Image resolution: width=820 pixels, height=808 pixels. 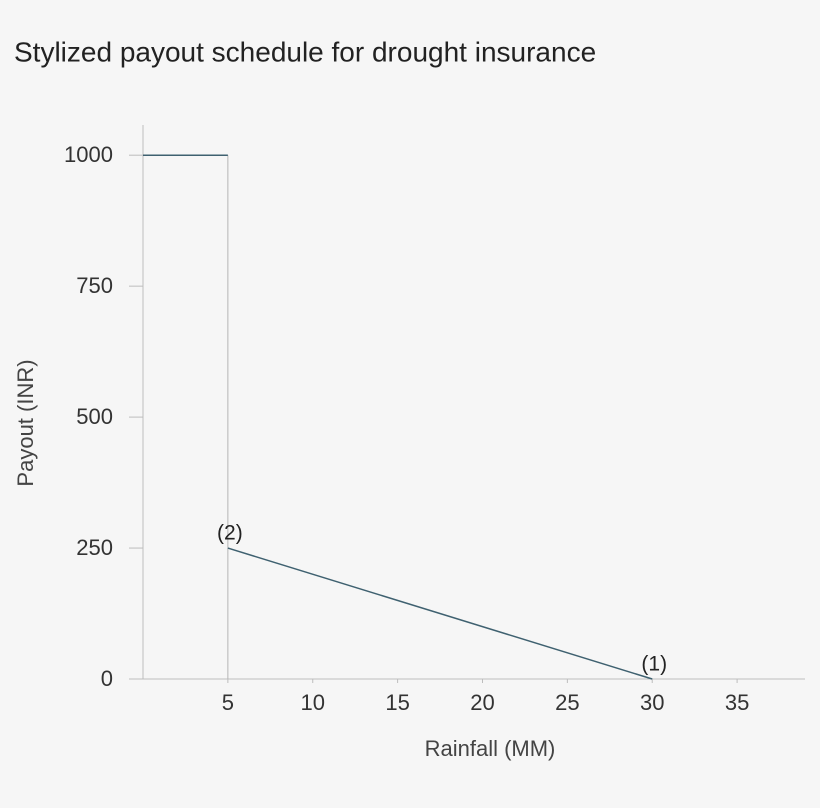 I want to click on y-tick-label: 250, so click(x=94, y=547).